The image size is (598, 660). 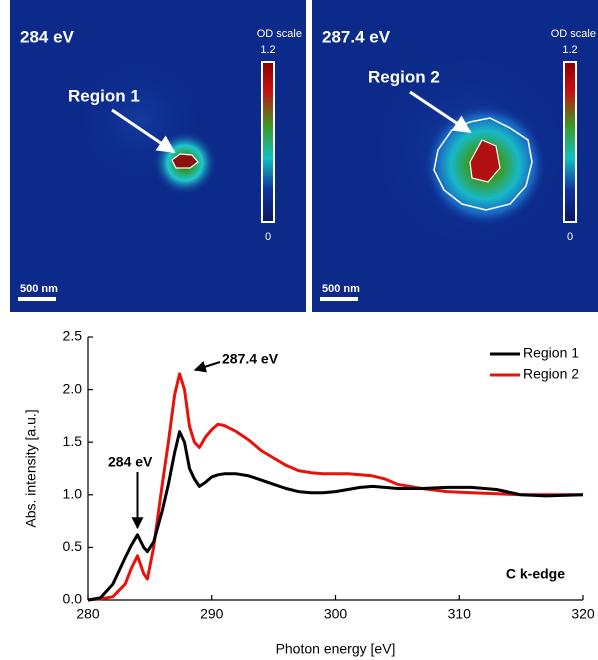 What do you see at coordinates (551, 353) in the screenshot?
I see `legend-label: Region 1` at bounding box center [551, 353].